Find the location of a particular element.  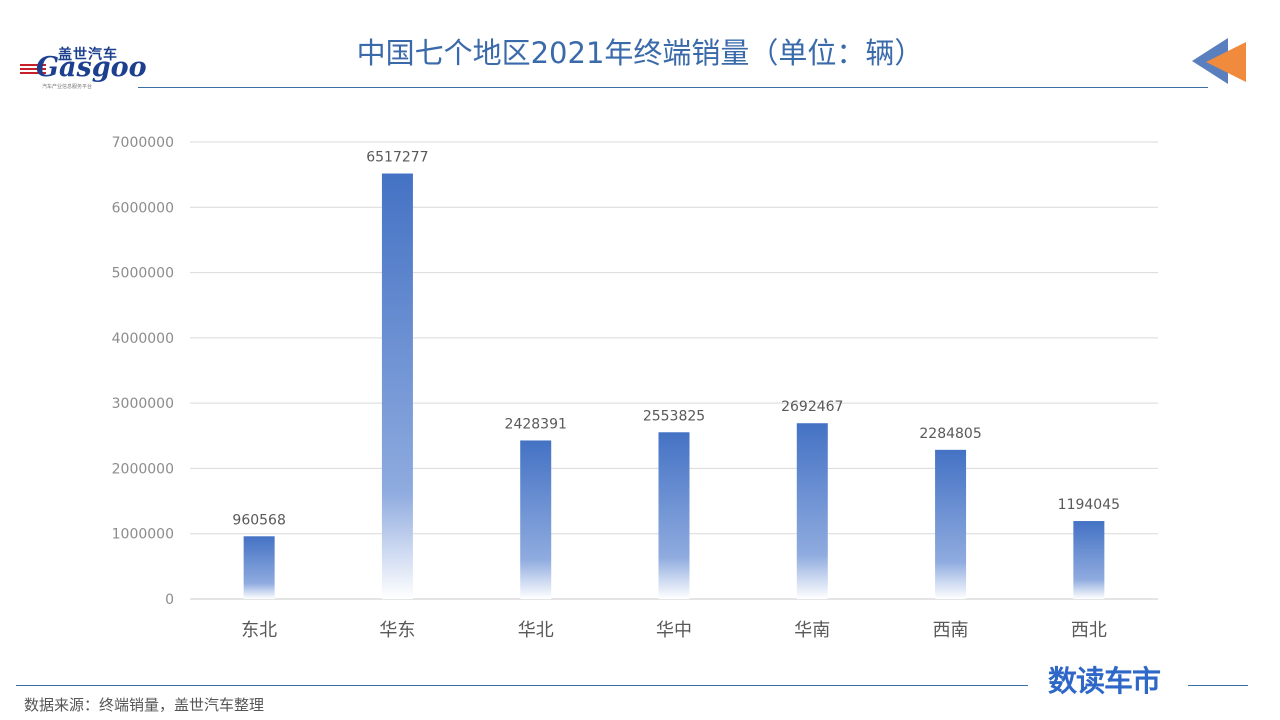

bar-华北 is located at coordinates (536, 519).